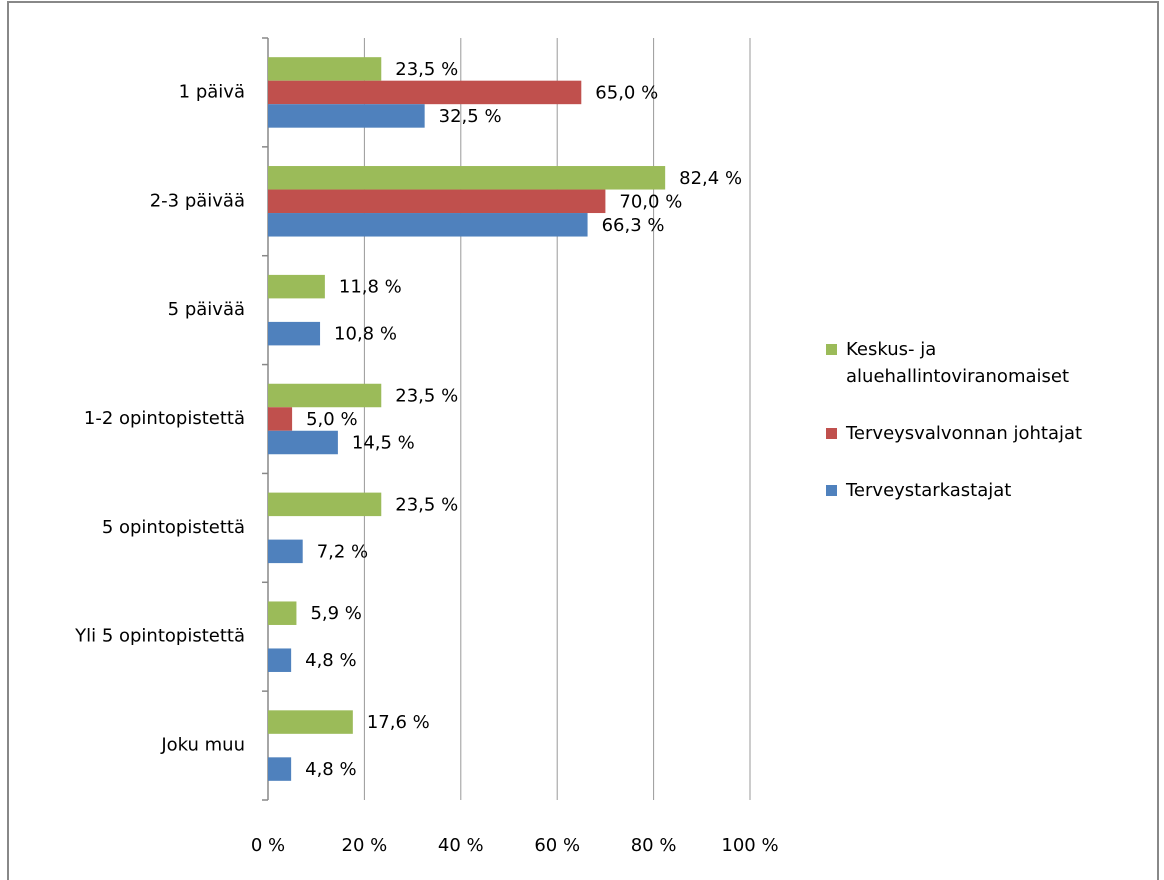 The height and width of the screenshot is (880, 1164). What do you see at coordinates (929, 490) in the screenshot?
I see `legend-label: Terveystarkastajat` at bounding box center [929, 490].